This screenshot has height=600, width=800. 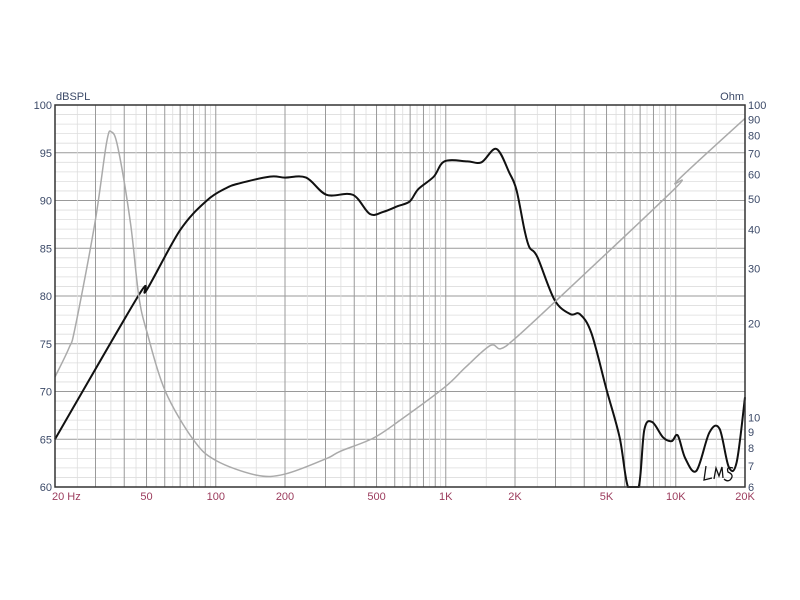 I want to click on y-right-tick-label: 8, so click(x=751, y=449).